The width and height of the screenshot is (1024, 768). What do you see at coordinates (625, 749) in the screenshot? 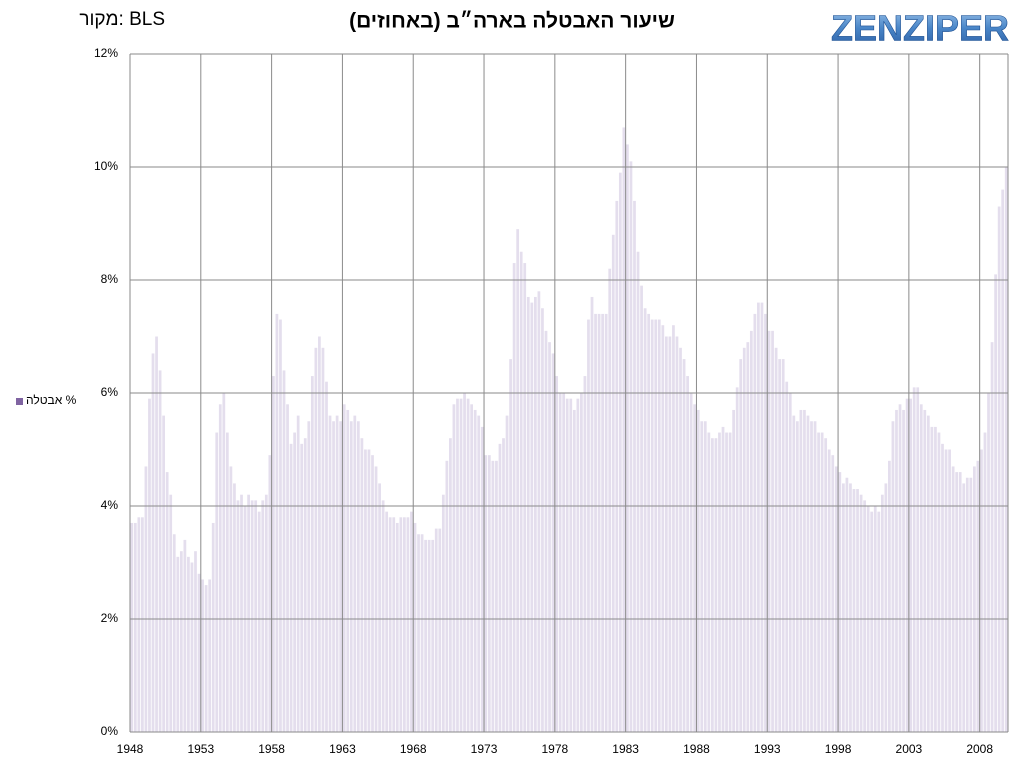
I see `x-tick-label: 1983` at bounding box center [625, 749].